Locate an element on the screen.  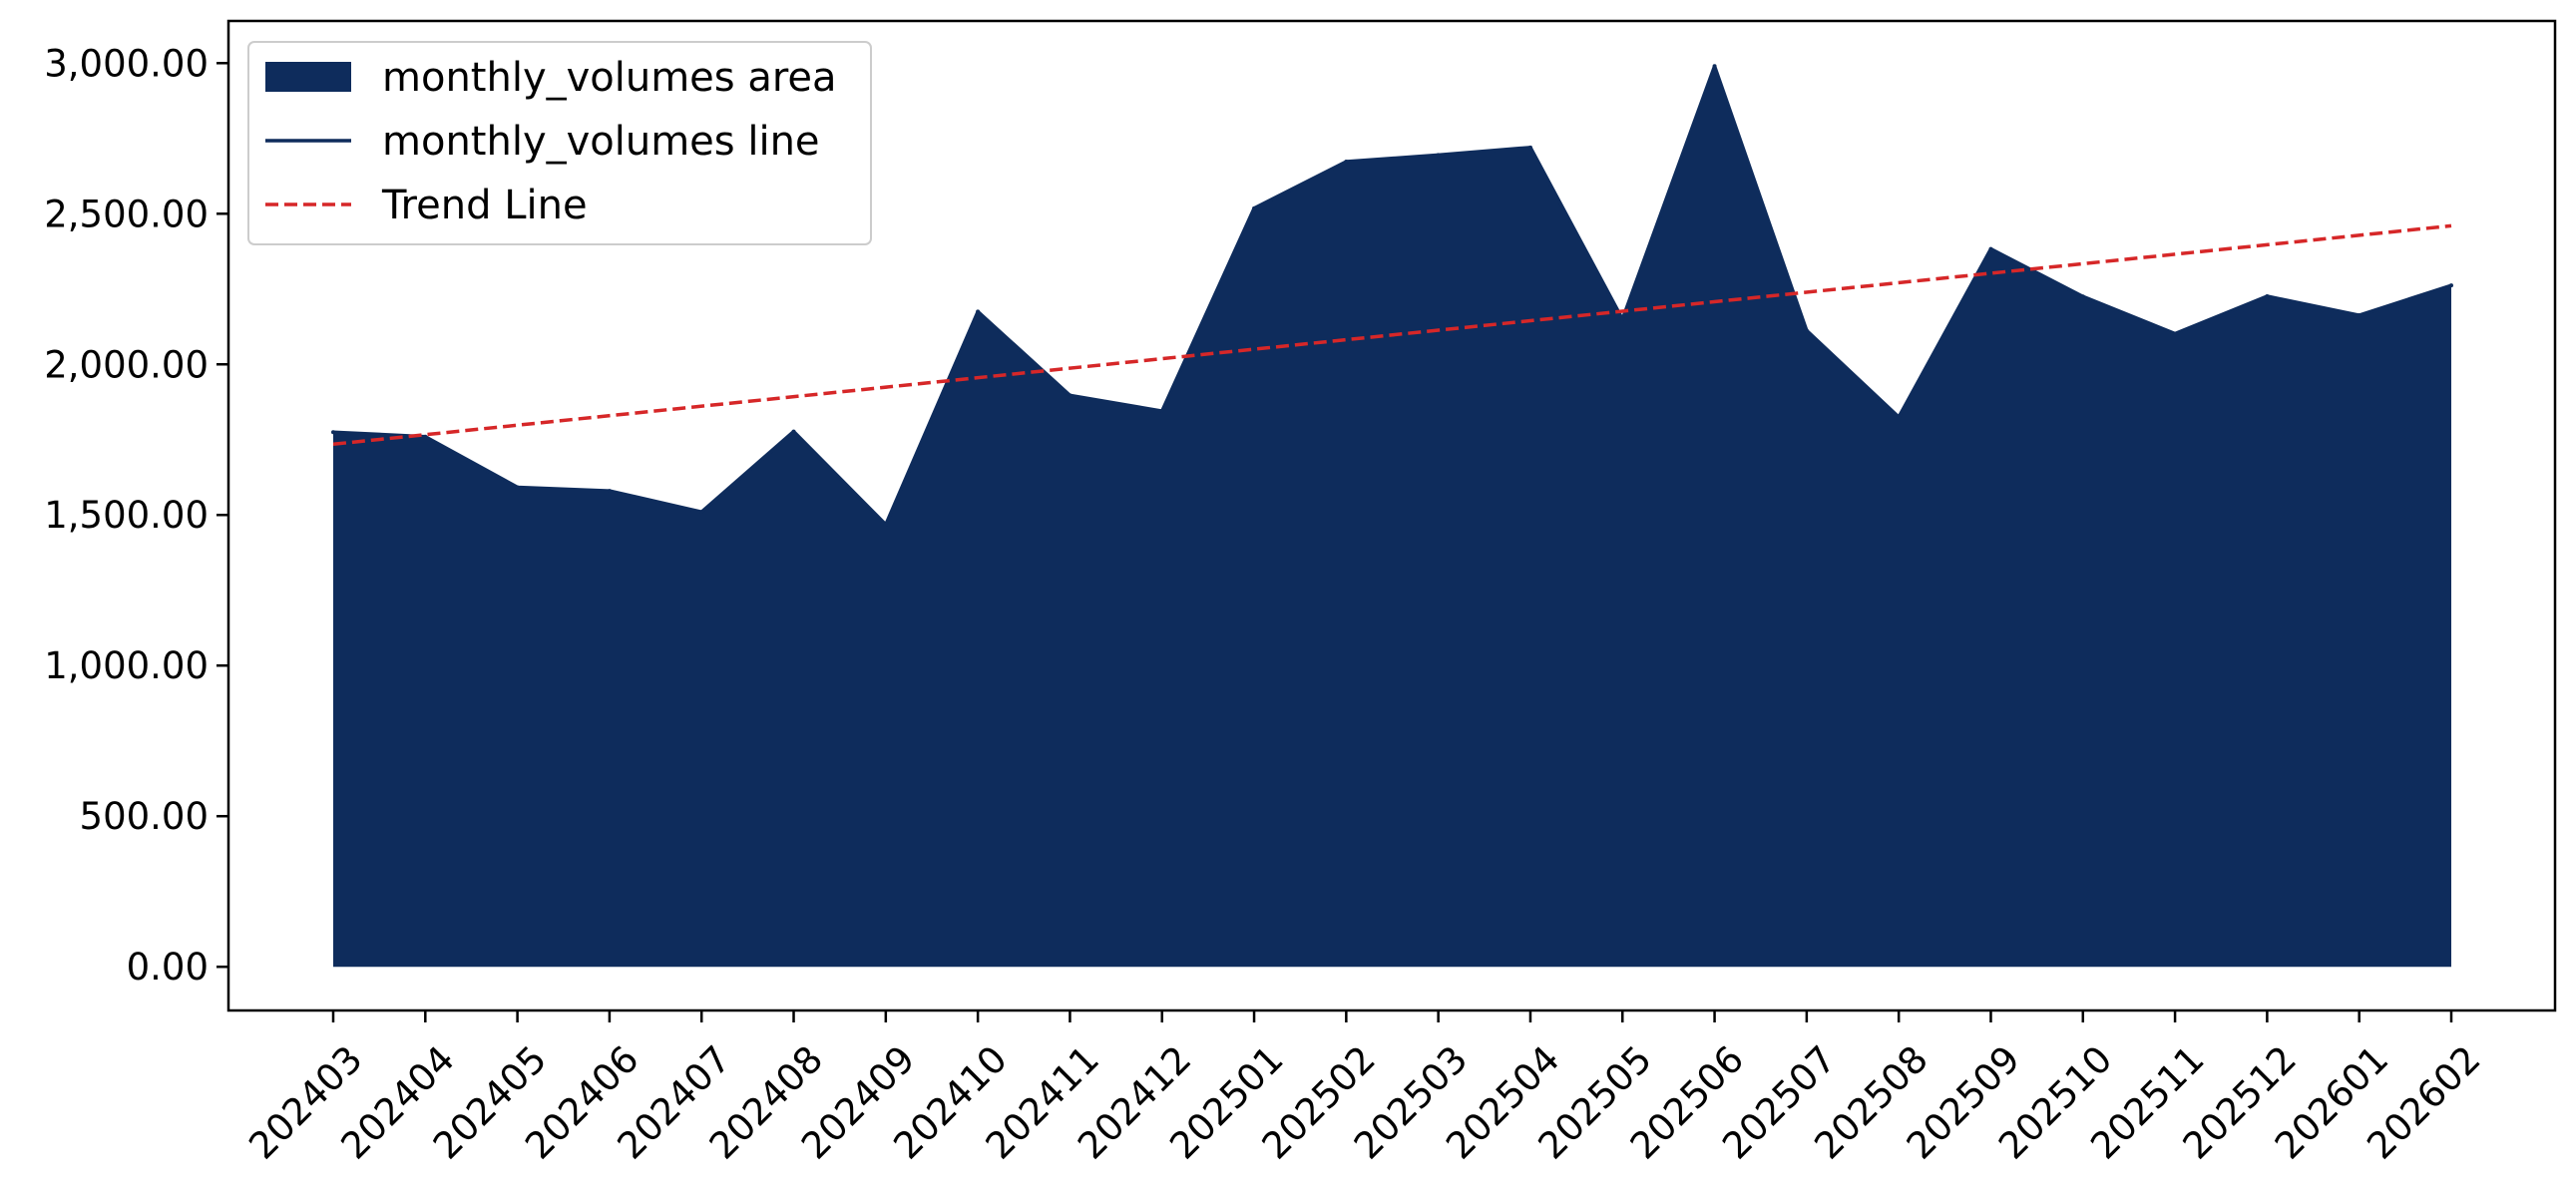
y-tick-label: 3,000.00 is located at coordinates (126, 64).